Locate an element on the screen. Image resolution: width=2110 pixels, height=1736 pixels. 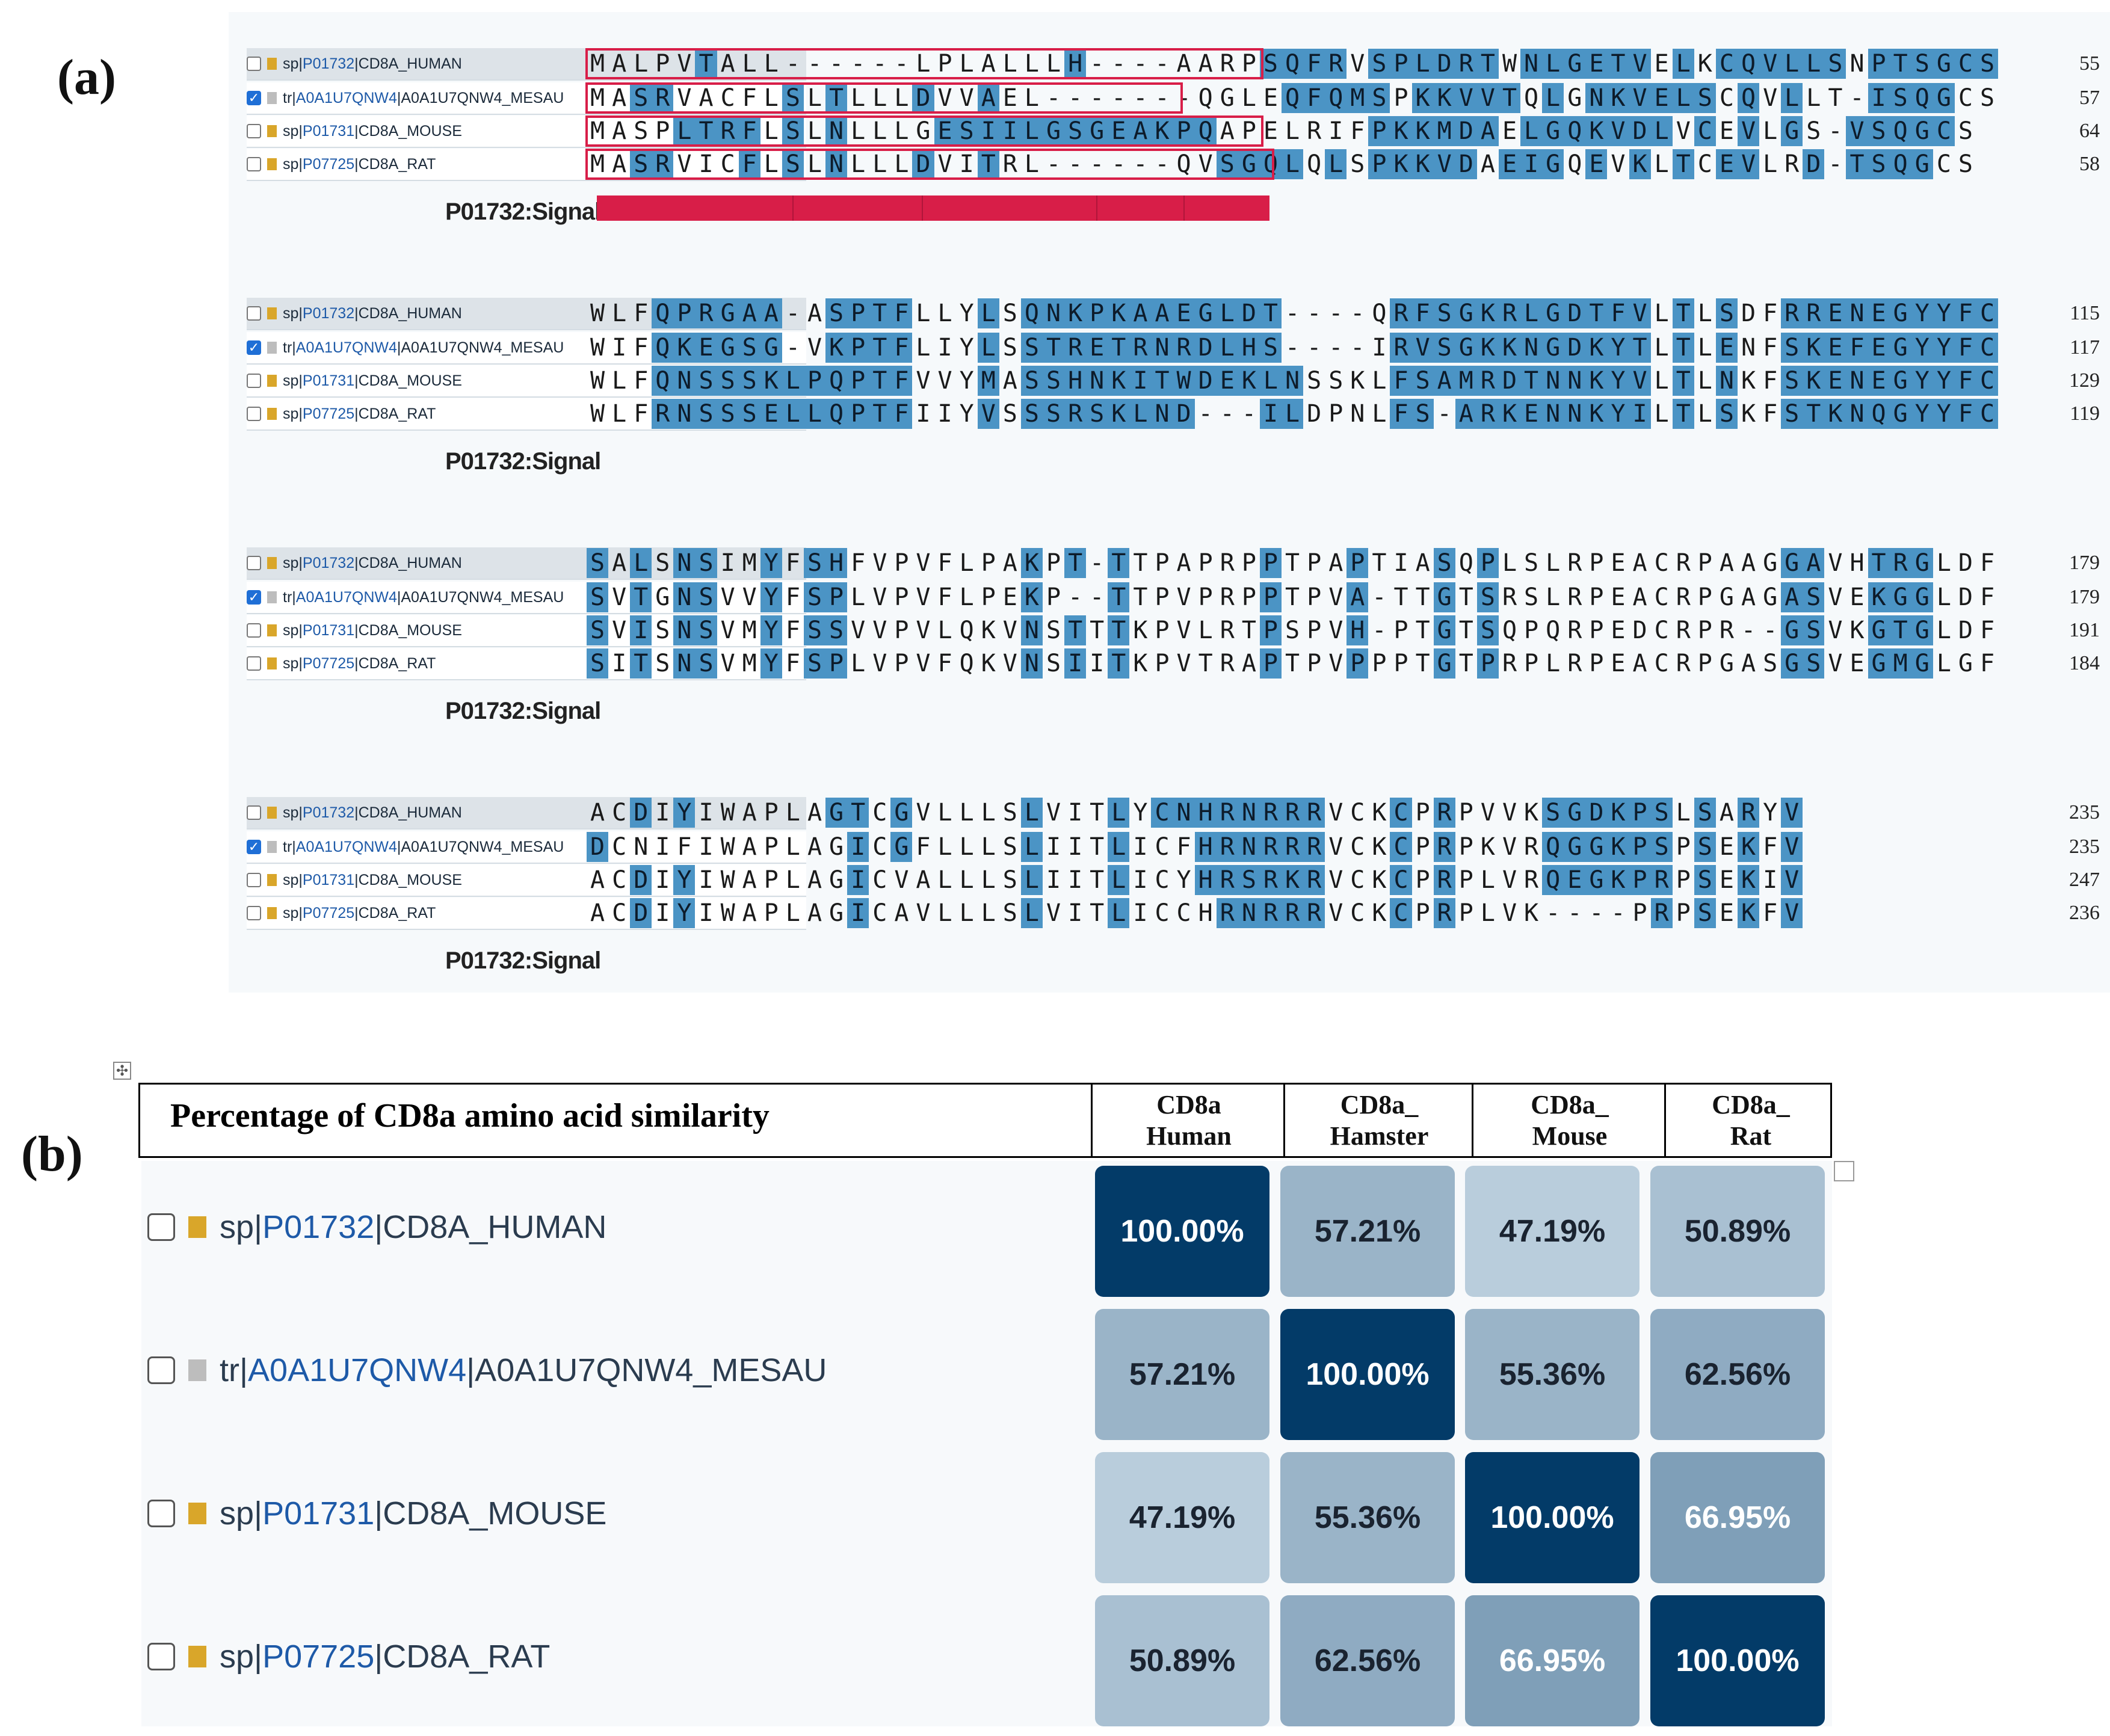
signal-peptide-box is located at coordinates (924, 131).